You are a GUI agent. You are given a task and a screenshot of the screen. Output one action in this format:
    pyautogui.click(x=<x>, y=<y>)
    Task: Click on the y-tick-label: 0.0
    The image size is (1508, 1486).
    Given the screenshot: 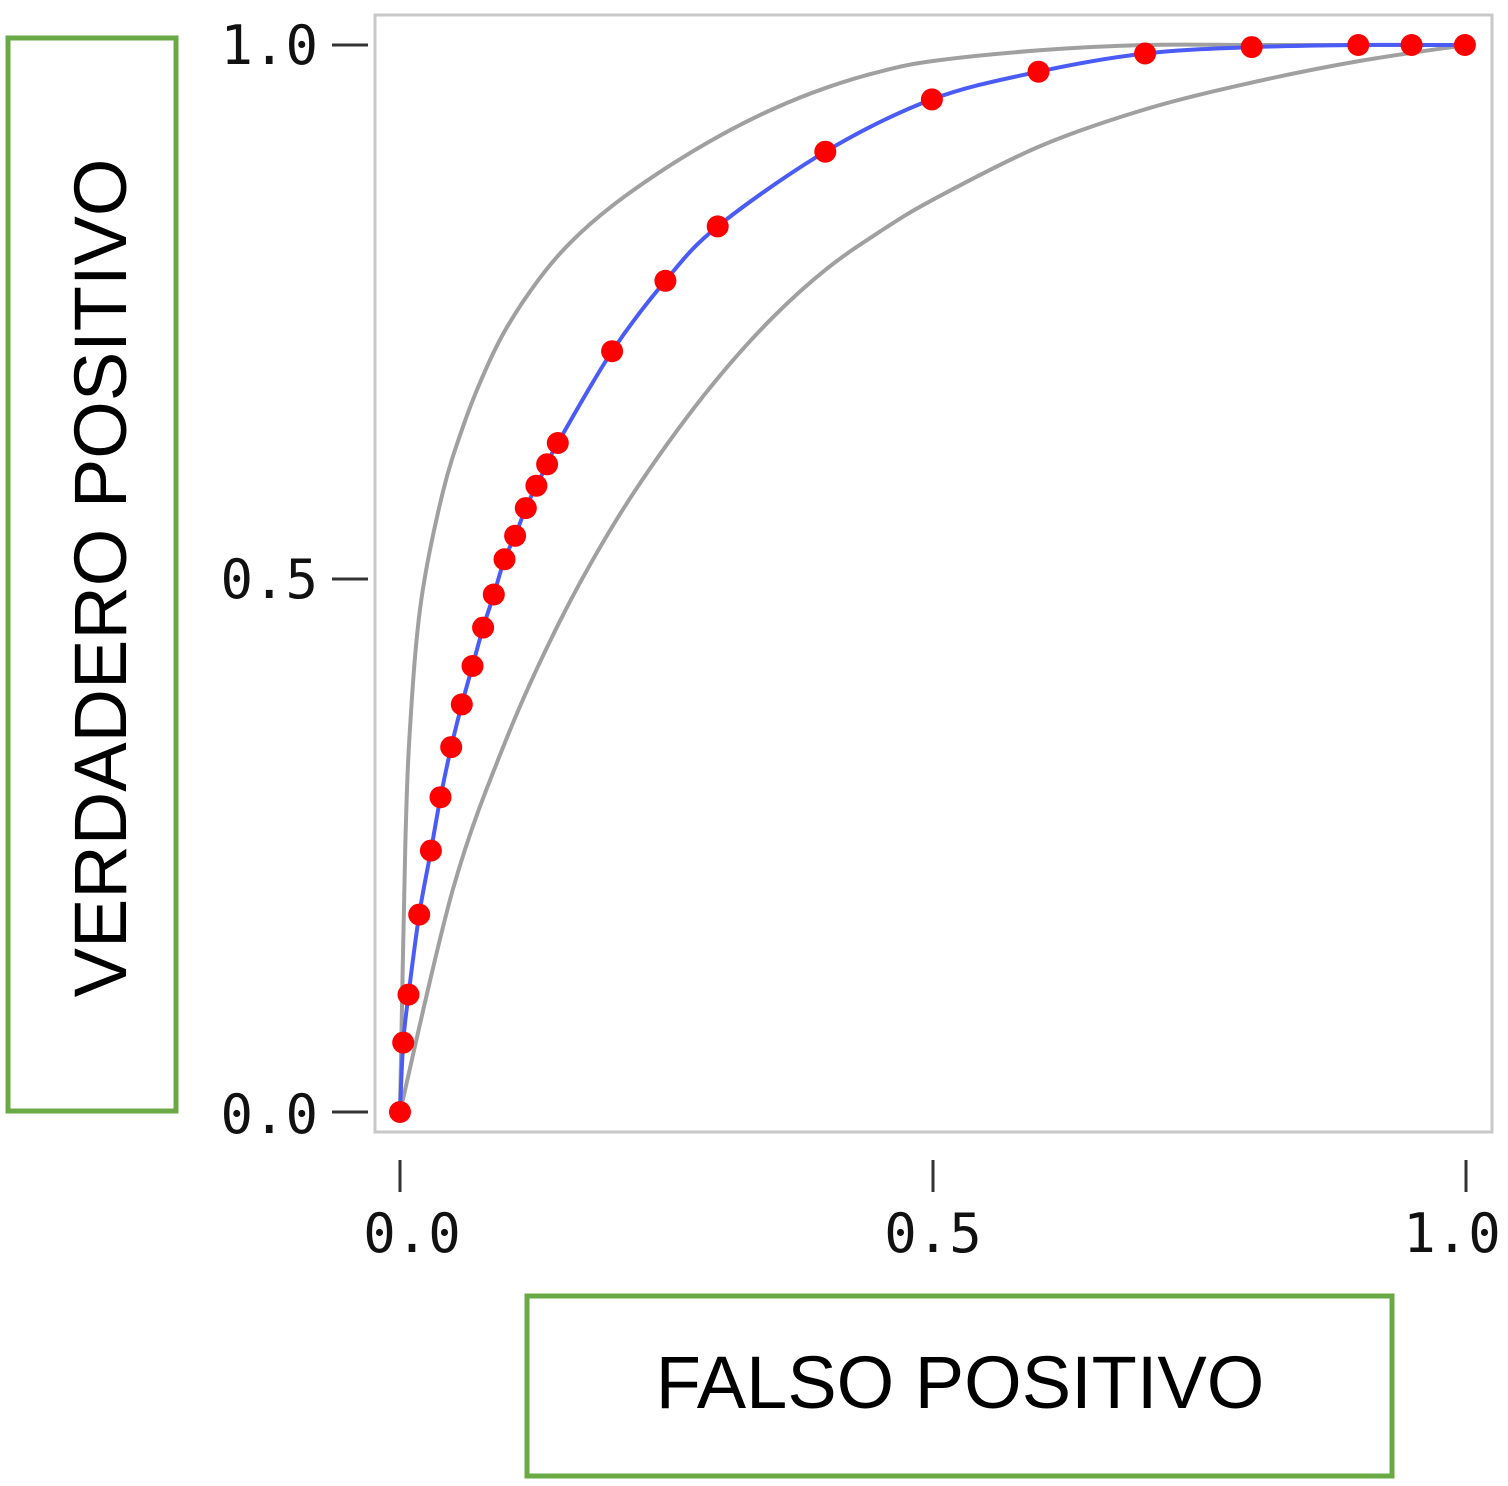 What is the action you would take?
    pyautogui.click(x=269, y=1114)
    